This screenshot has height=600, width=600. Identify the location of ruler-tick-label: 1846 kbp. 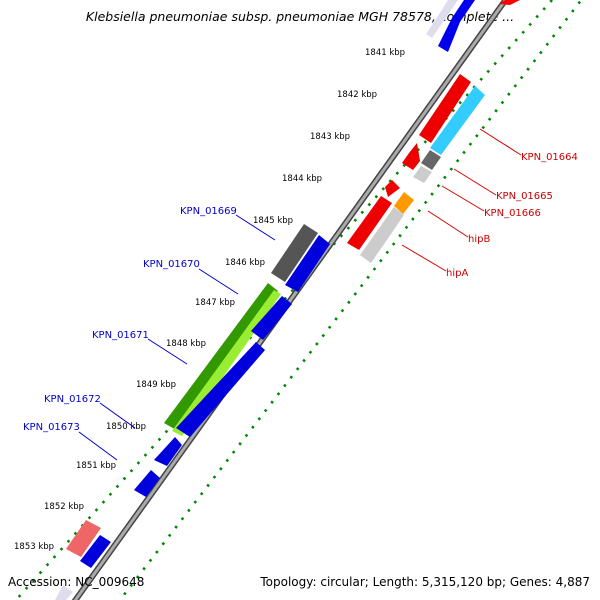
(245, 263).